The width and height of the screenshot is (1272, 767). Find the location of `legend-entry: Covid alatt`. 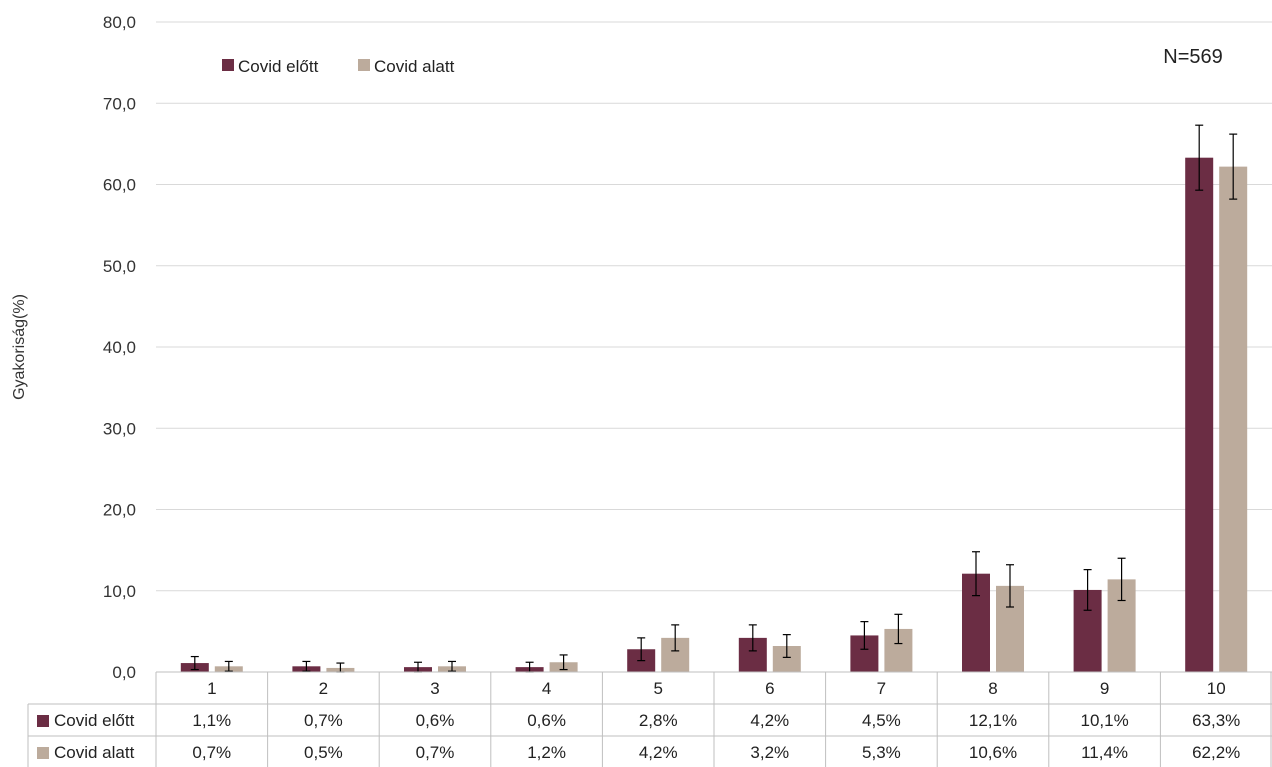

legend-entry: Covid alatt is located at coordinates (414, 66).